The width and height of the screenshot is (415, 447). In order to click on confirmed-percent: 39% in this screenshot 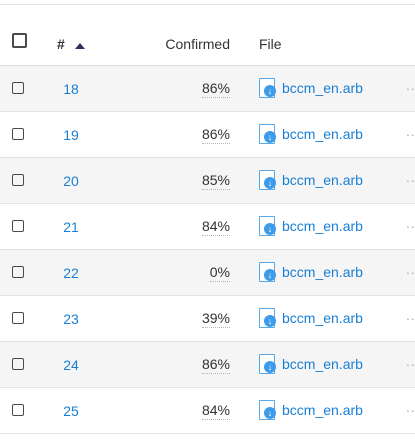, I will do `click(215, 319)`.